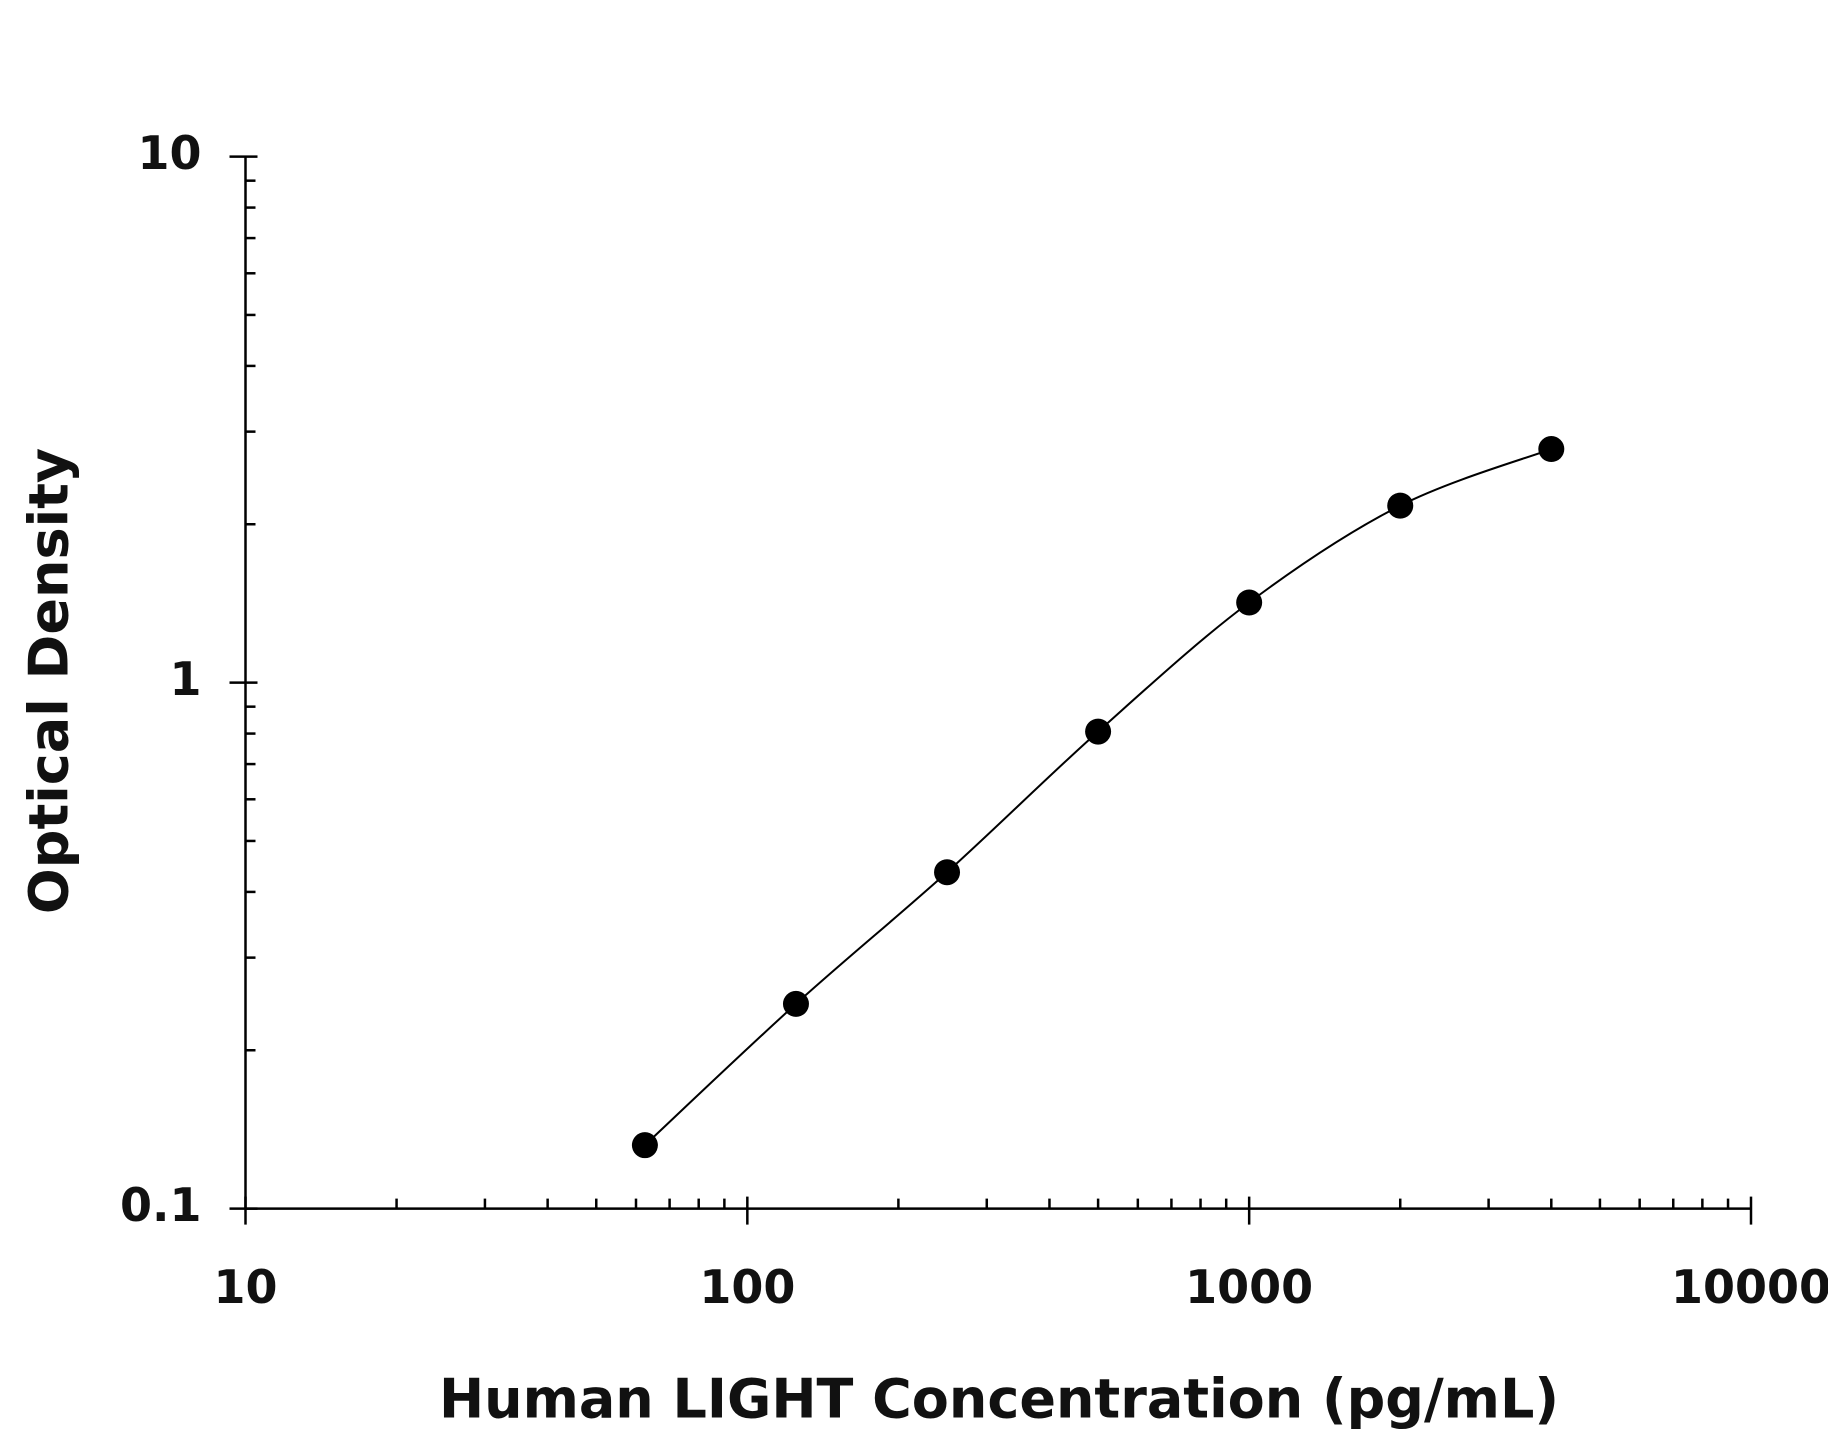  Describe the element at coordinates (185, 679) in the screenshot. I see `y-tick-label: 1` at that location.